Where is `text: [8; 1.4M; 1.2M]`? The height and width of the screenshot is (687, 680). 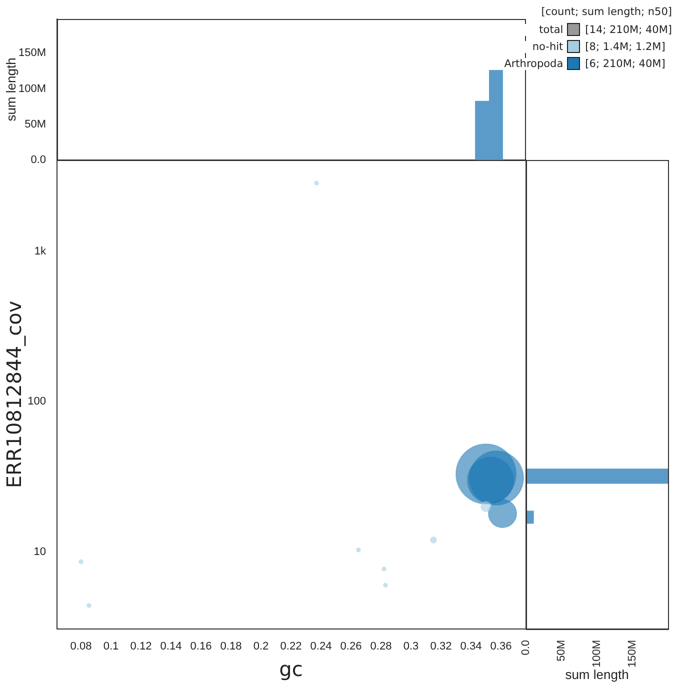
text: [8; 1.4M; 1.2M] is located at coordinates (625, 46).